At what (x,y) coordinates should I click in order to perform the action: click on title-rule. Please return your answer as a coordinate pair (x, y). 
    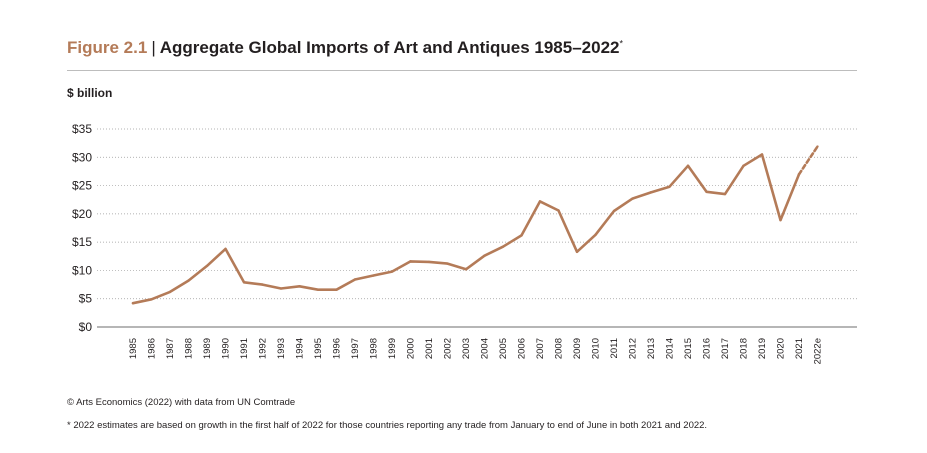
    Looking at the image, I should click on (462, 70).